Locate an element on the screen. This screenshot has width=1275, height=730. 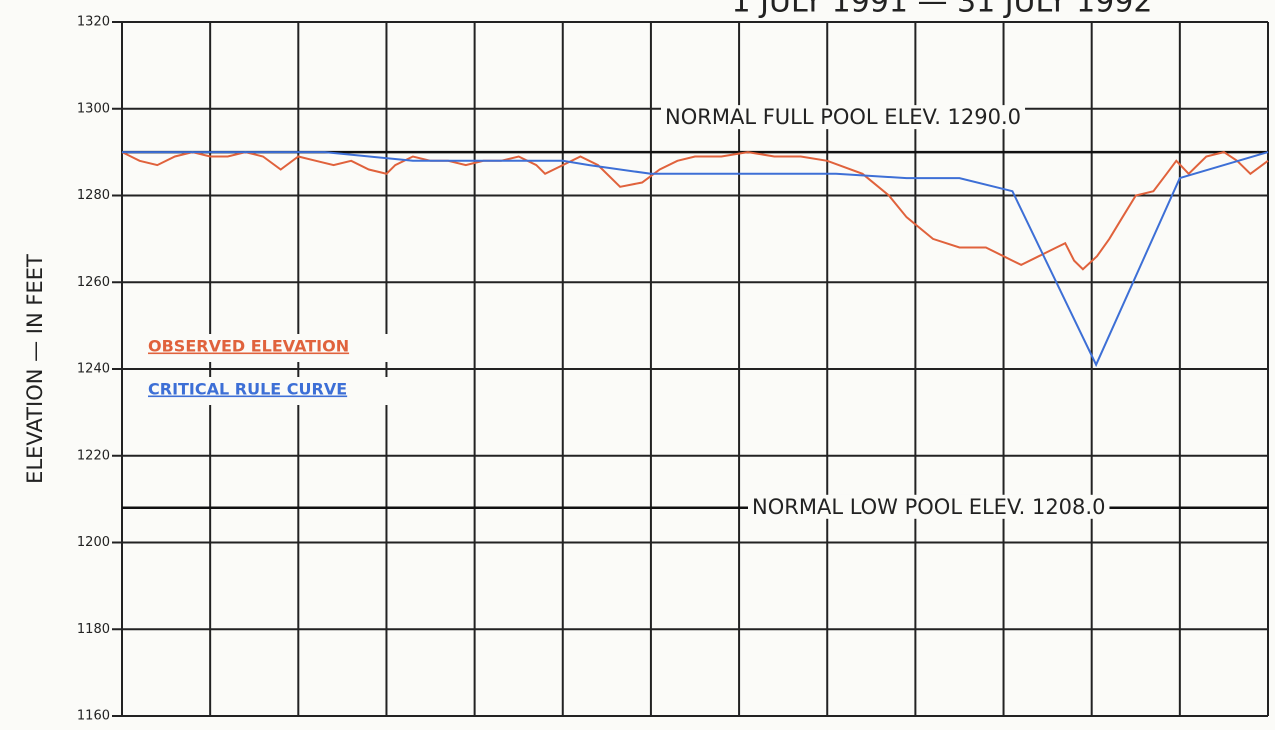
reference-label: NORMAL LOW POOL ELEV. 1208.0 is located at coordinates (928, 507).